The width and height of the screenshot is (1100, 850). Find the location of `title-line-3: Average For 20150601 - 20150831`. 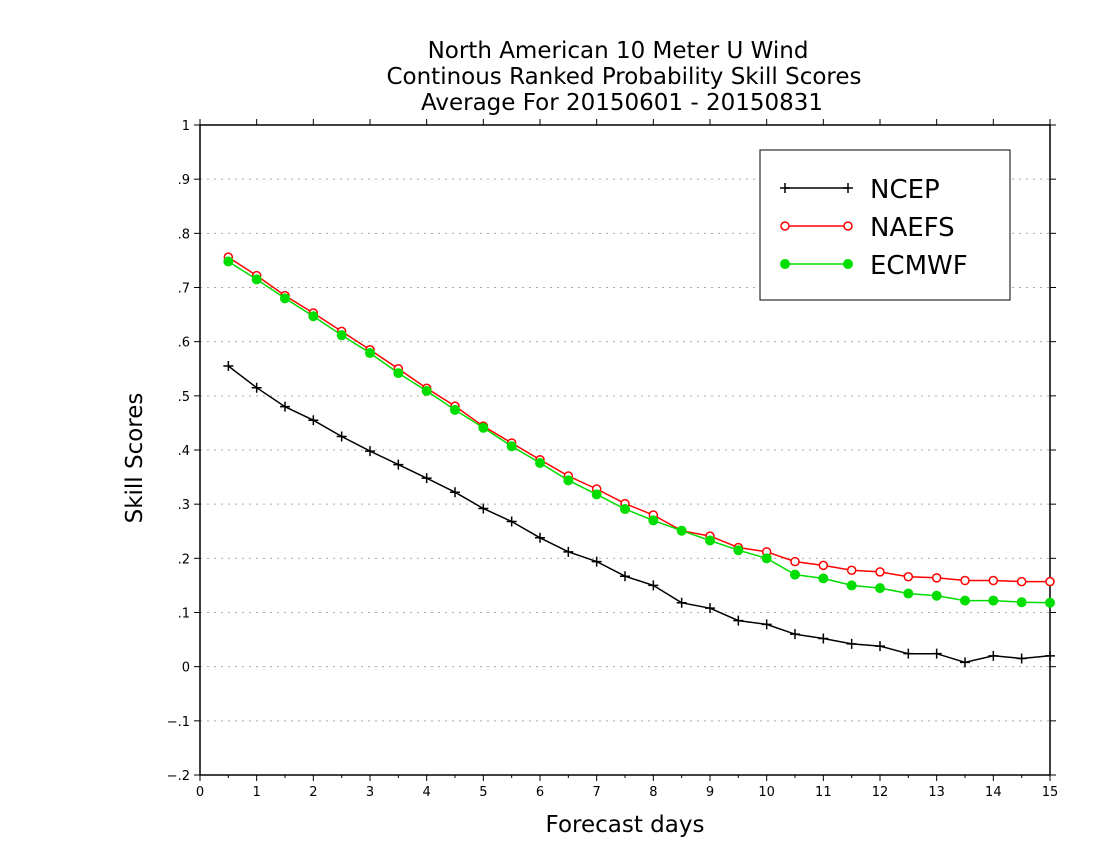

title-line-3: Average For 20150601 - 20150831 is located at coordinates (622, 103).